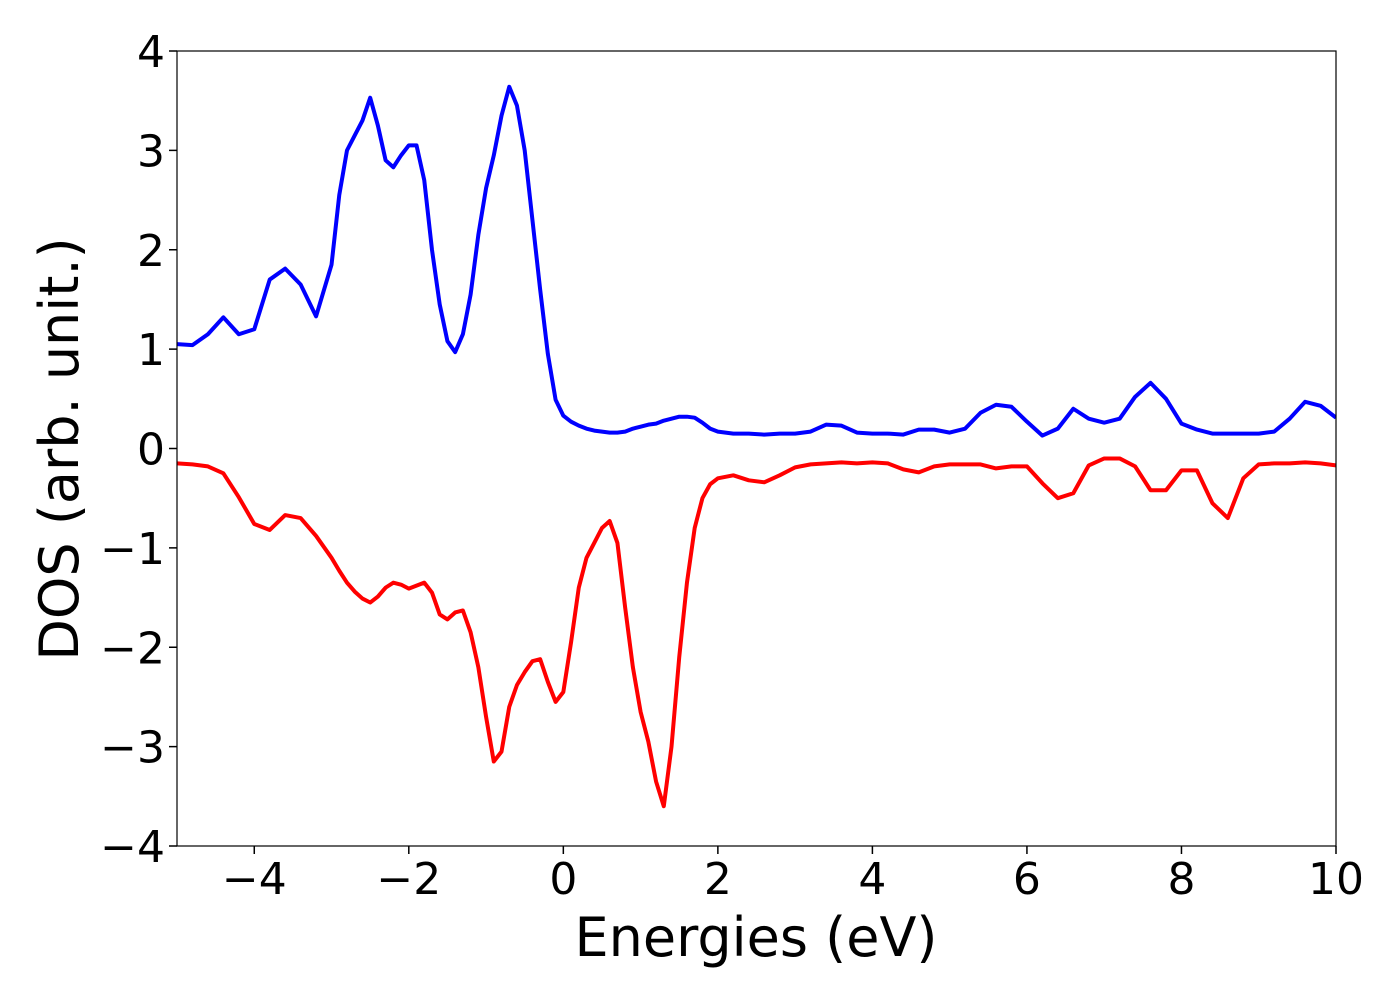 The height and width of the screenshot is (1000, 1400). Describe the element at coordinates (1027, 879) in the screenshot. I see `x-tick-label: 6` at that location.